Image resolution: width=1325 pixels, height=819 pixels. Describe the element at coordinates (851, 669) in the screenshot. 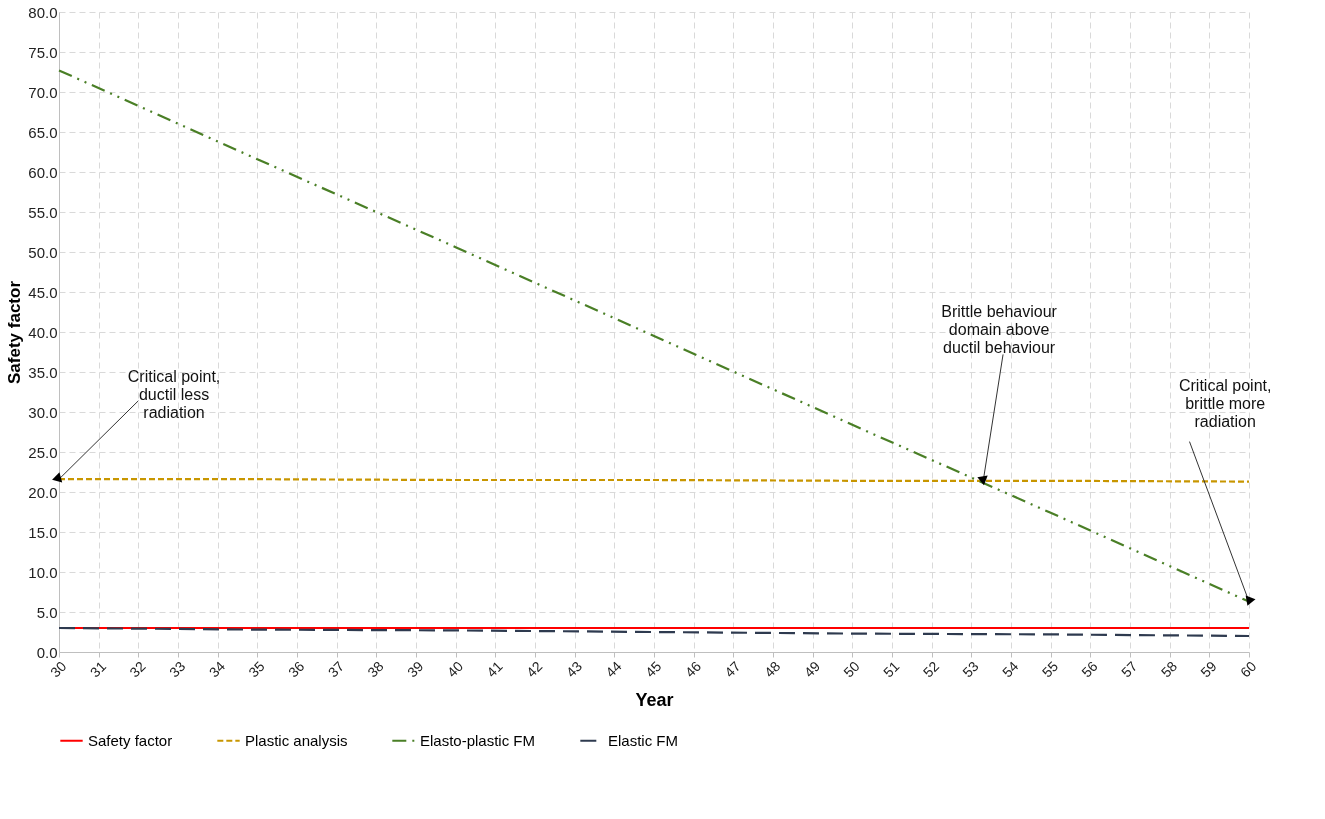

I see `x-tick-label: 50` at that location.